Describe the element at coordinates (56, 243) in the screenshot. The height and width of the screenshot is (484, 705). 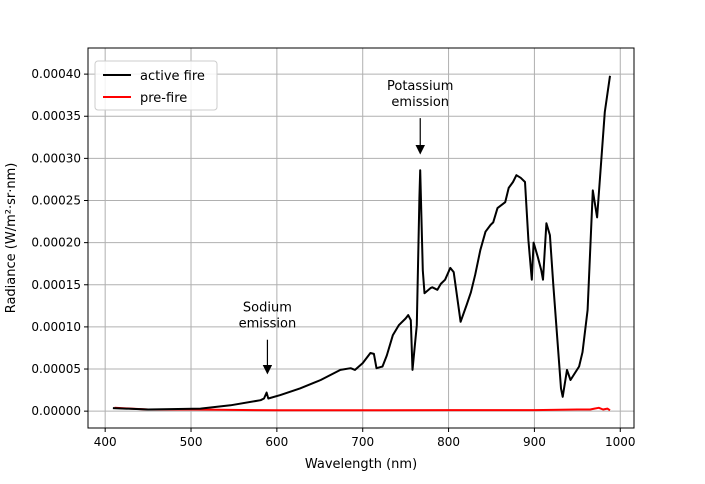
I see `y-tick-label: 0.00020` at that location.